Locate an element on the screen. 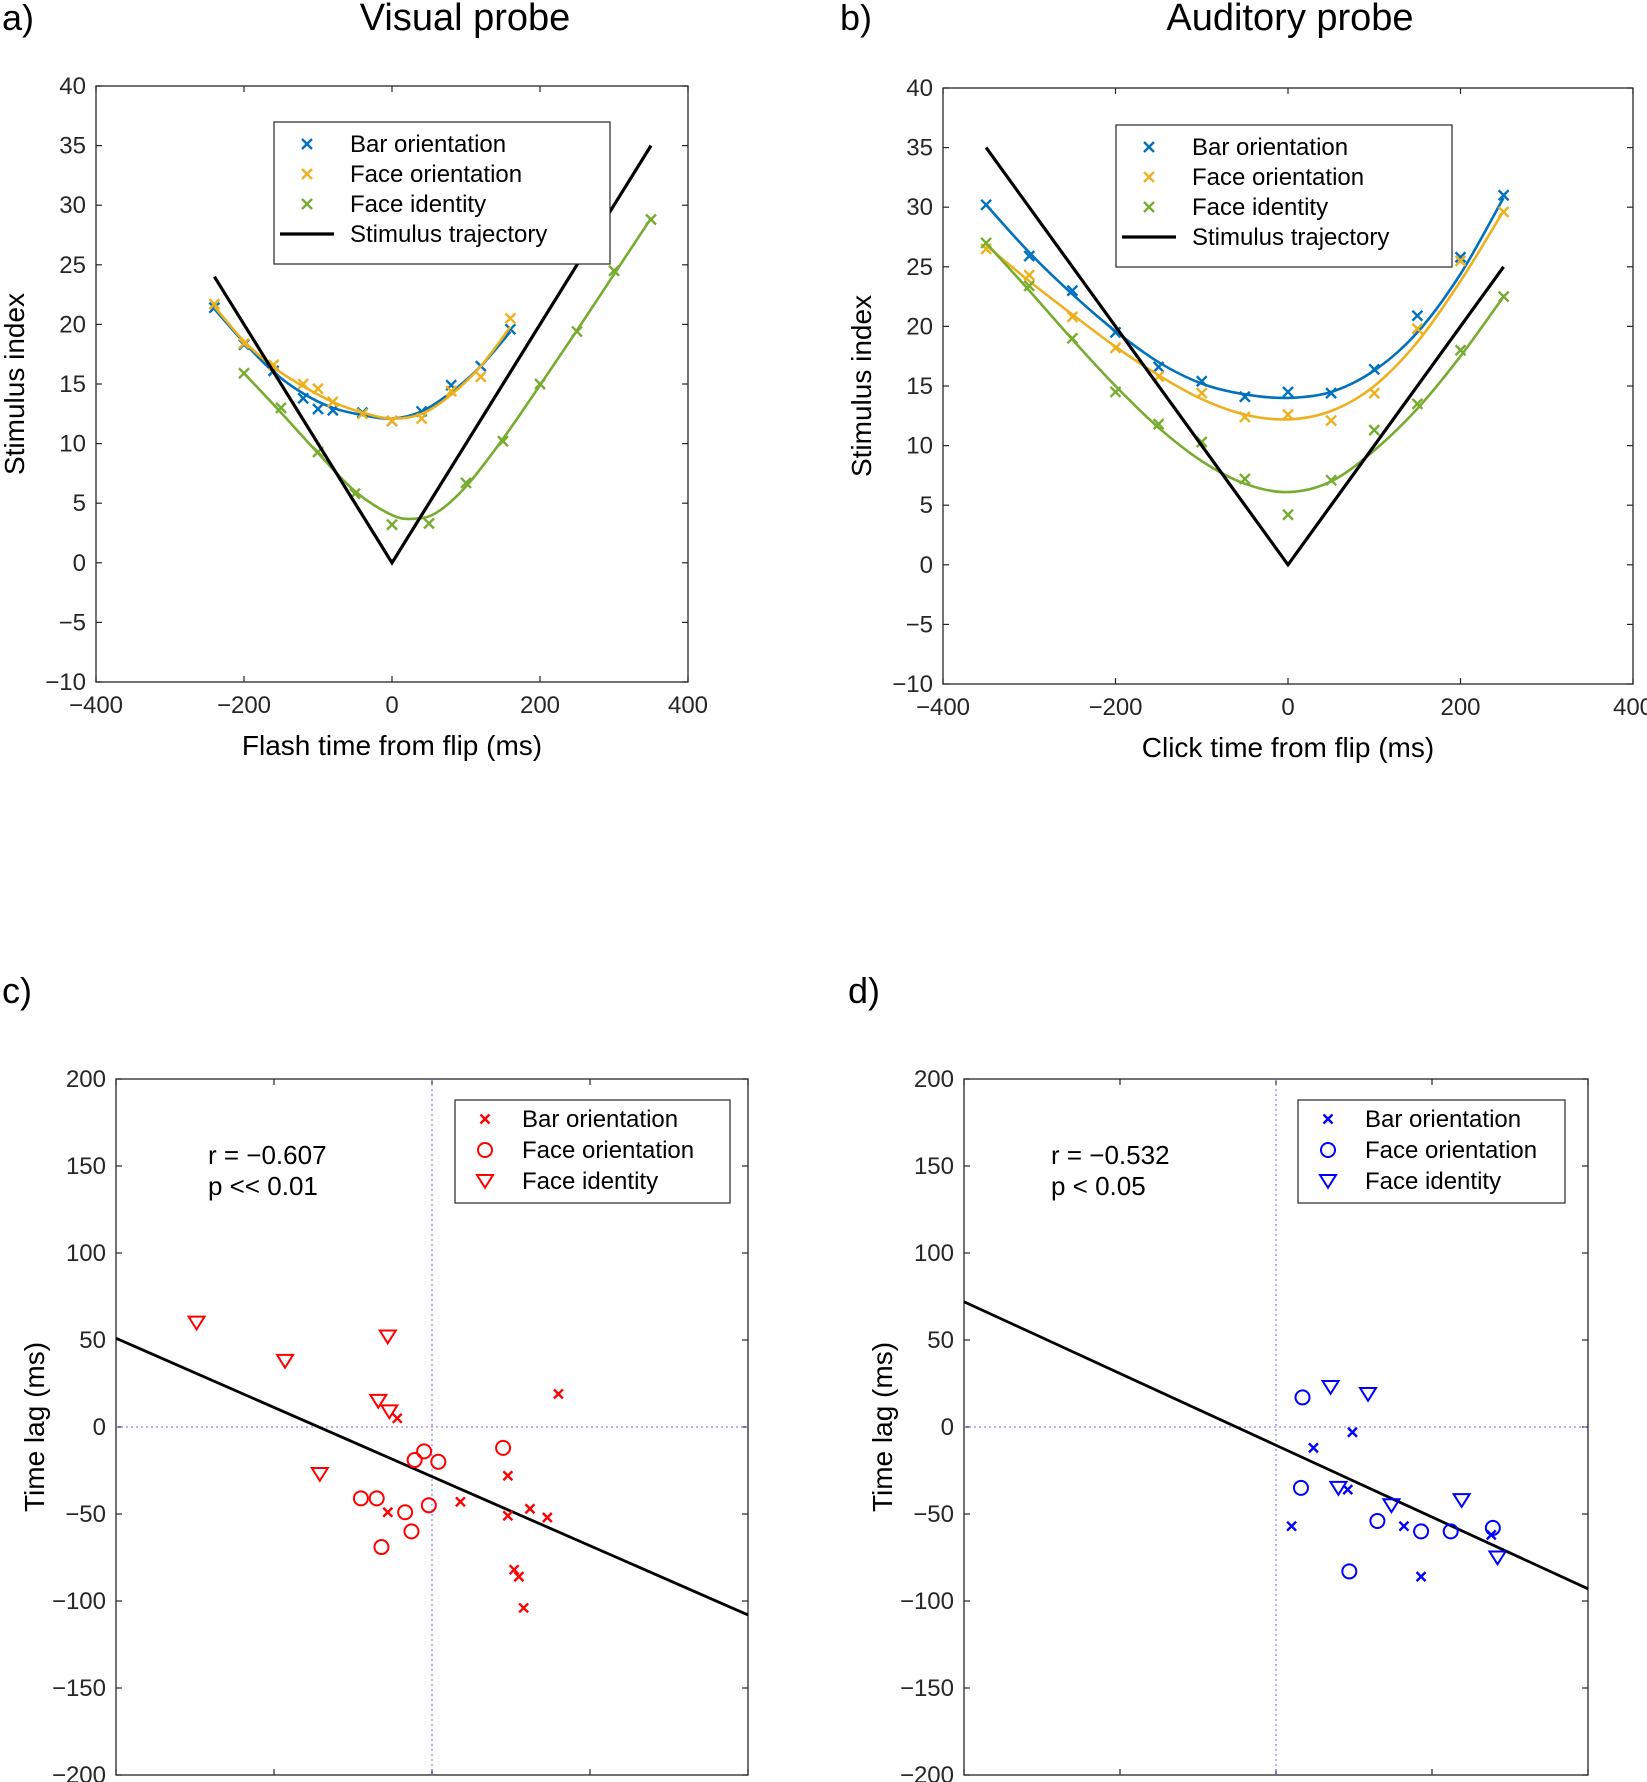 Image resolution: width=1647 pixels, height=1782 pixels. y-tick-label: 35 is located at coordinates (919, 148).